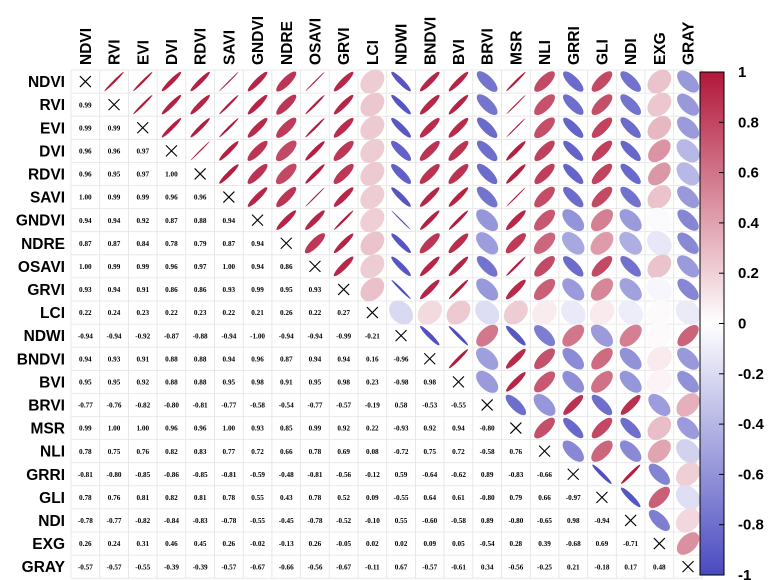 The width and height of the screenshot is (775, 580). What do you see at coordinates (429, 452) in the screenshot?
I see `corr-value: 0.75` at bounding box center [429, 452].